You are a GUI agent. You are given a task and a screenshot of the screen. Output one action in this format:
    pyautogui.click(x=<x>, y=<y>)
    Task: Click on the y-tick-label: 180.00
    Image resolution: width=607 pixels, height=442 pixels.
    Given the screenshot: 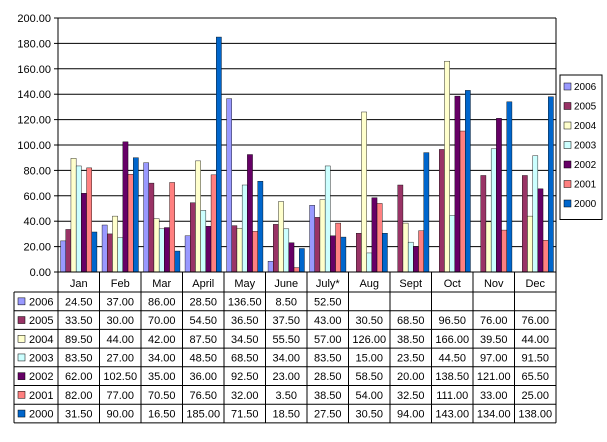 What is the action you would take?
    pyautogui.click(x=34, y=44)
    